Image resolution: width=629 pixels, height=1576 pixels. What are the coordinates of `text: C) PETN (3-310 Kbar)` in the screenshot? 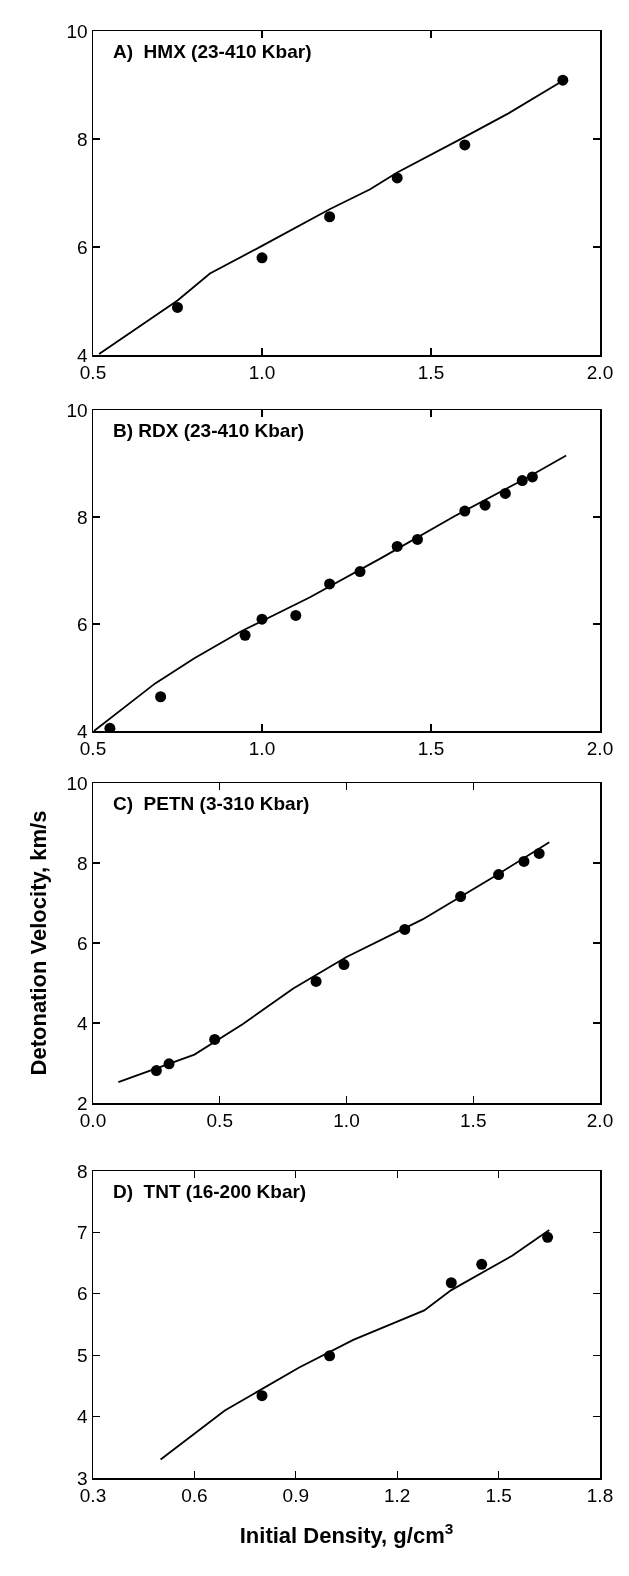 It's located at (211, 803).